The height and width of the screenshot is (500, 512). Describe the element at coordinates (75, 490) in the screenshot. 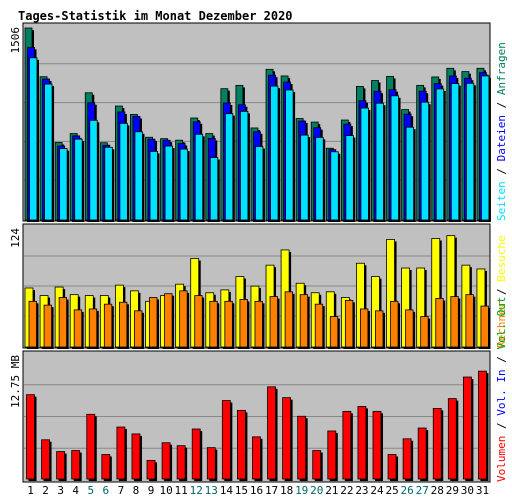

I see `day-label: 4` at that location.